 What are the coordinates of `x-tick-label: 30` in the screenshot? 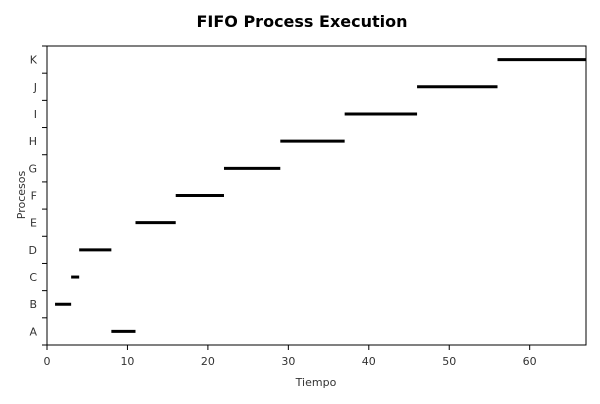 It's located at (288, 361).